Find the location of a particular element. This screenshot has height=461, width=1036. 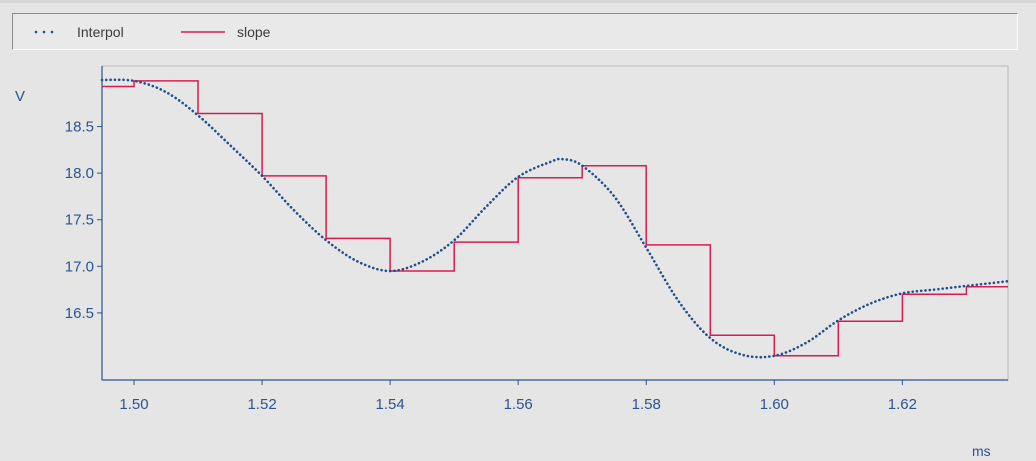

legend-swatch-slope is located at coordinates (203, 31).